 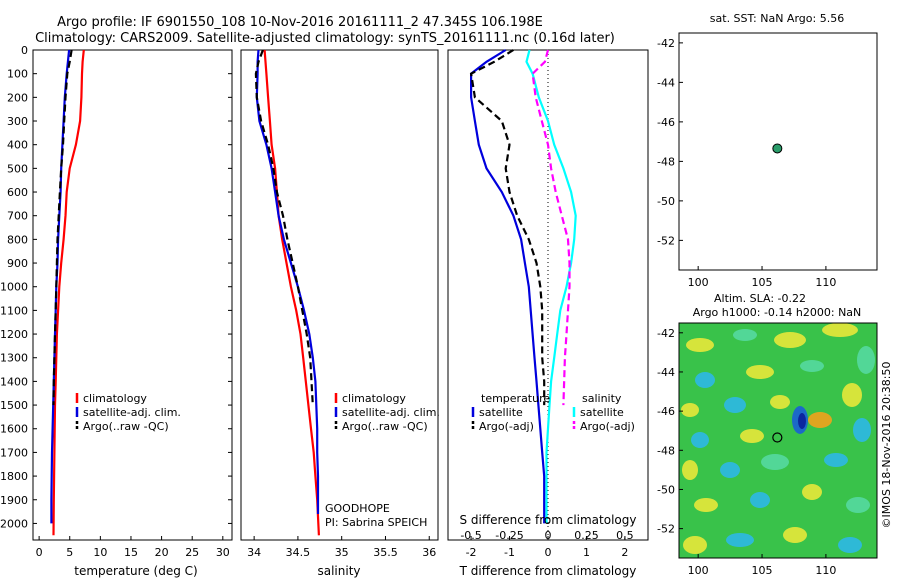 I want to click on x-tick-label: 34.5, so click(x=298, y=552).